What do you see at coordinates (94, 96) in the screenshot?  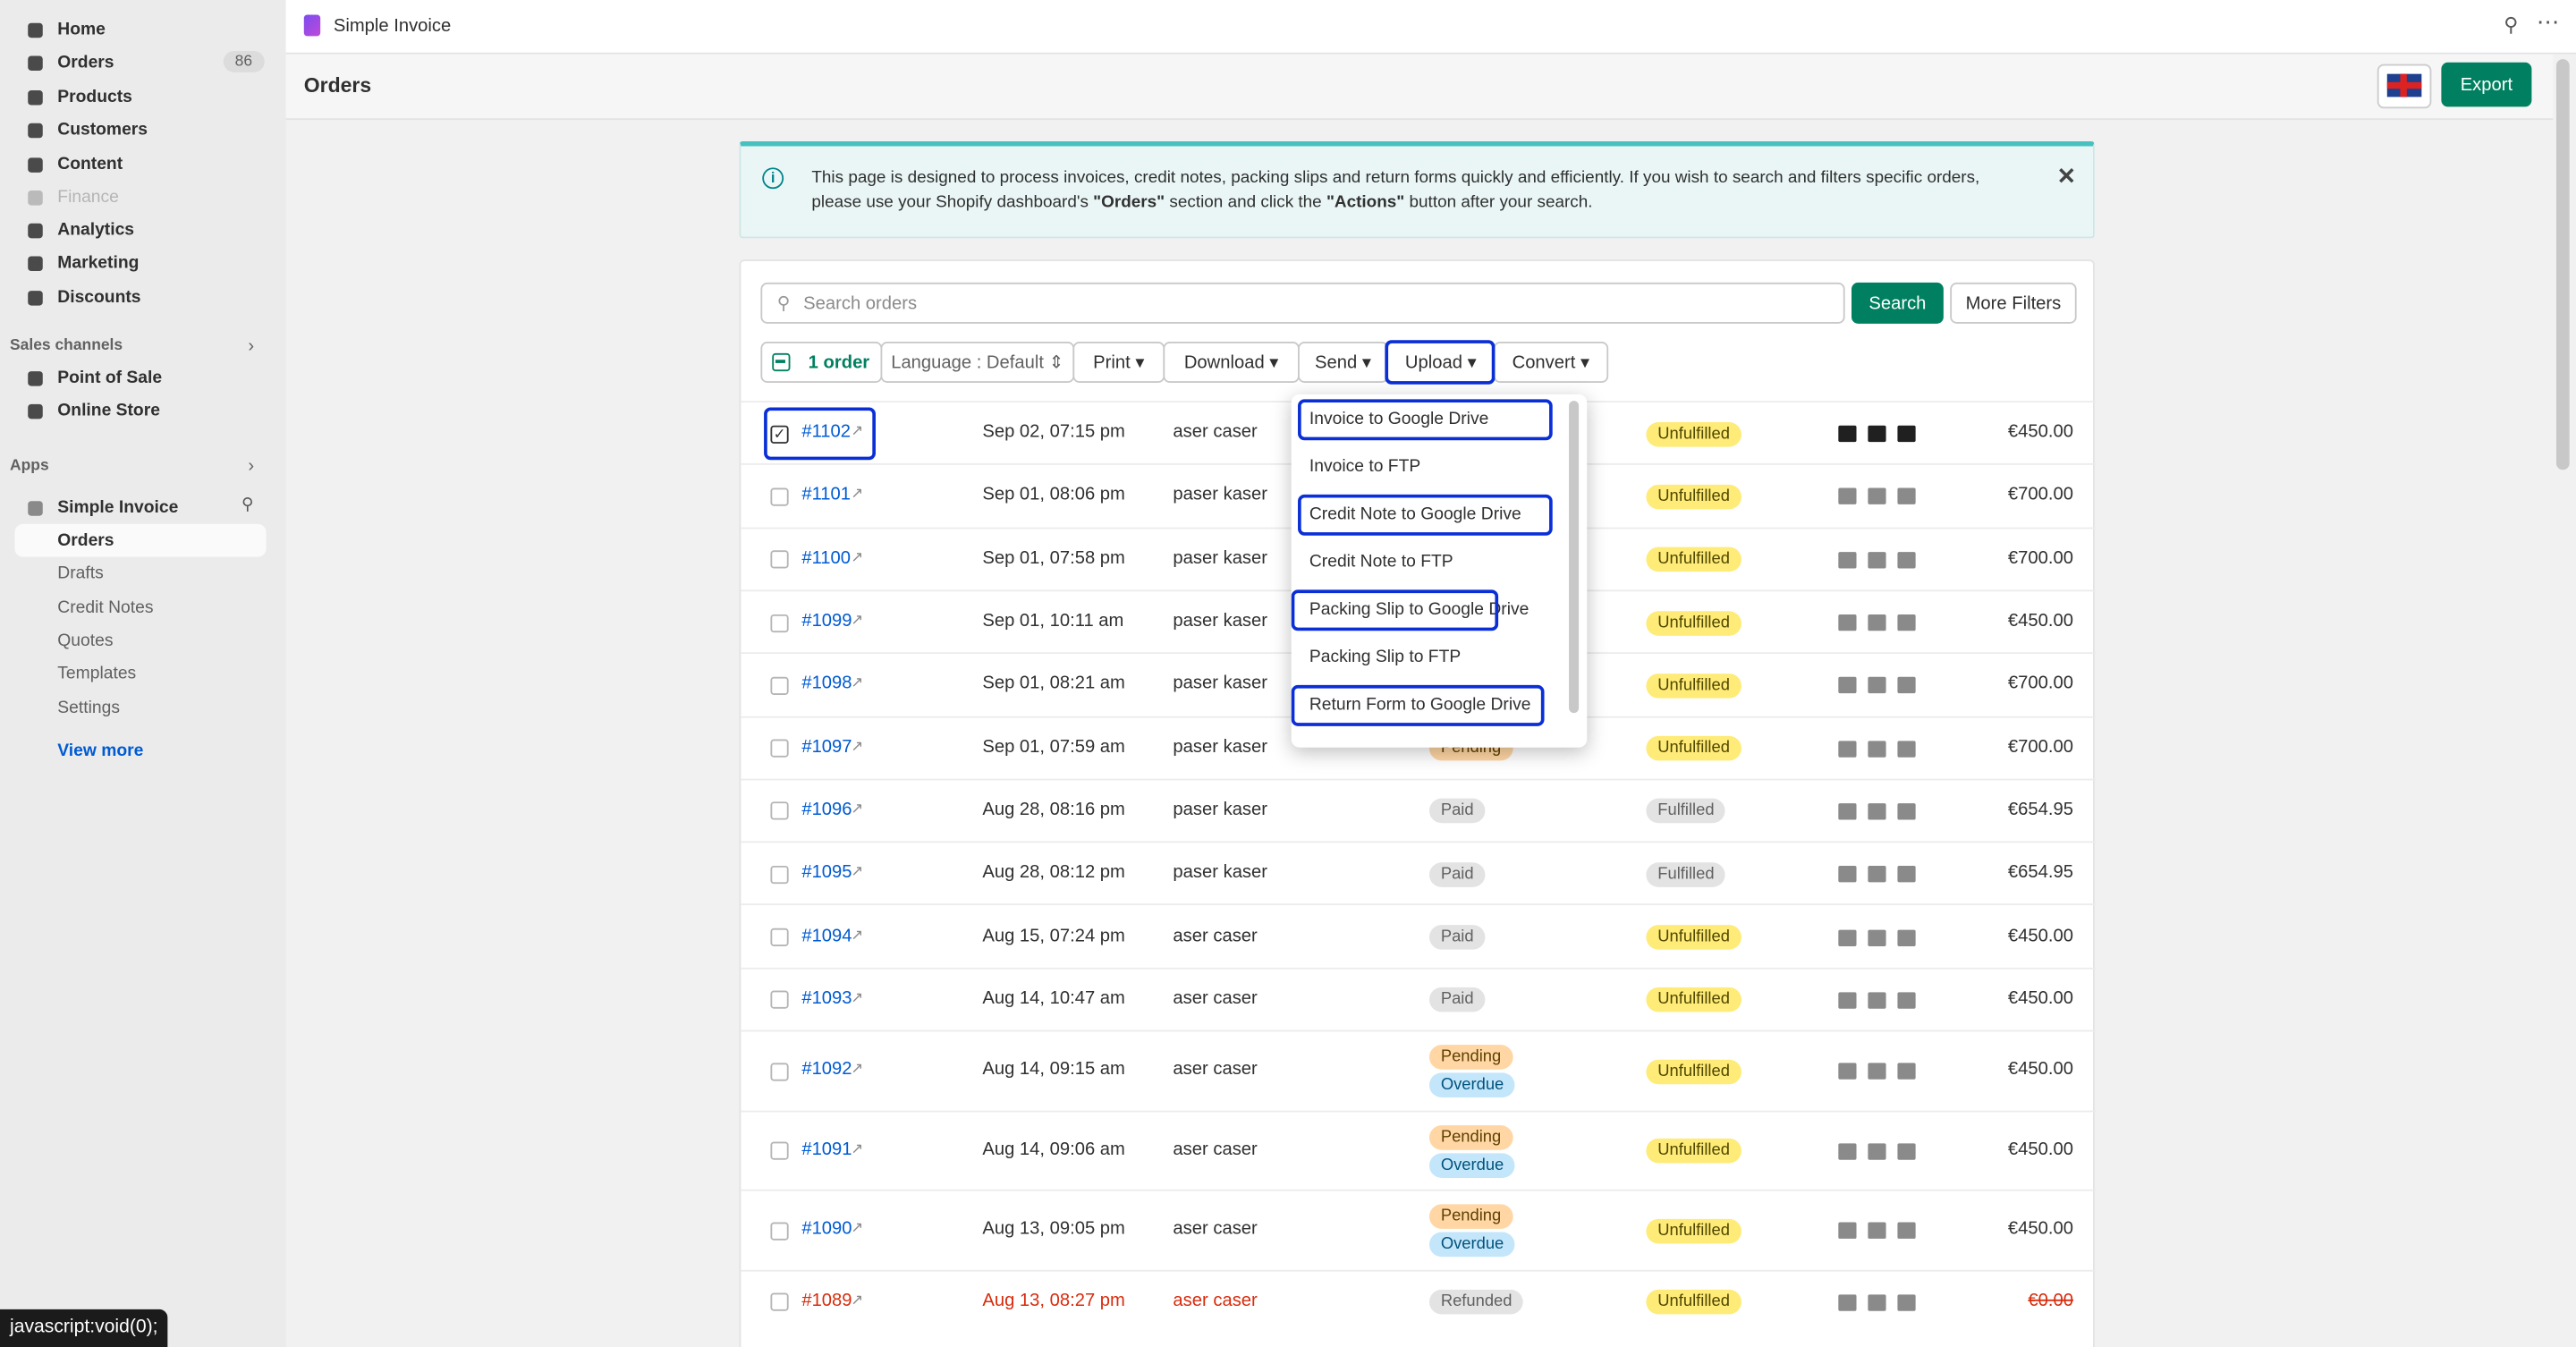 I see `nav-item: Products` at bounding box center [94, 96].